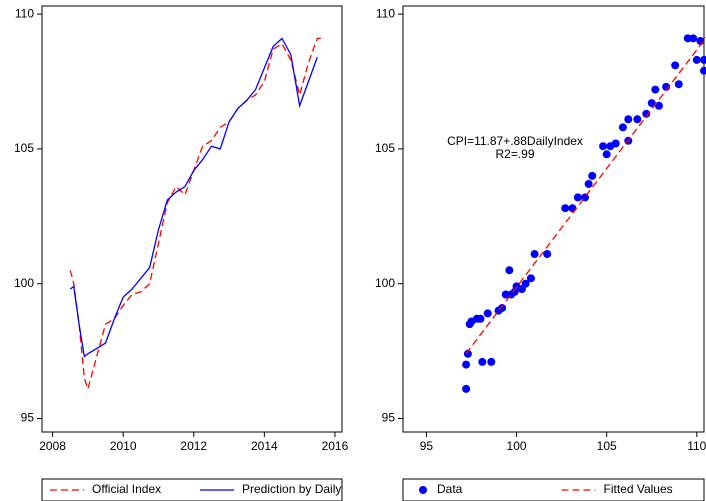 The width and height of the screenshot is (706, 501). What do you see at coordinates (427, 446) in the screenshot?
I see `x-tick-label: 95` at bounding box center [427, 446].